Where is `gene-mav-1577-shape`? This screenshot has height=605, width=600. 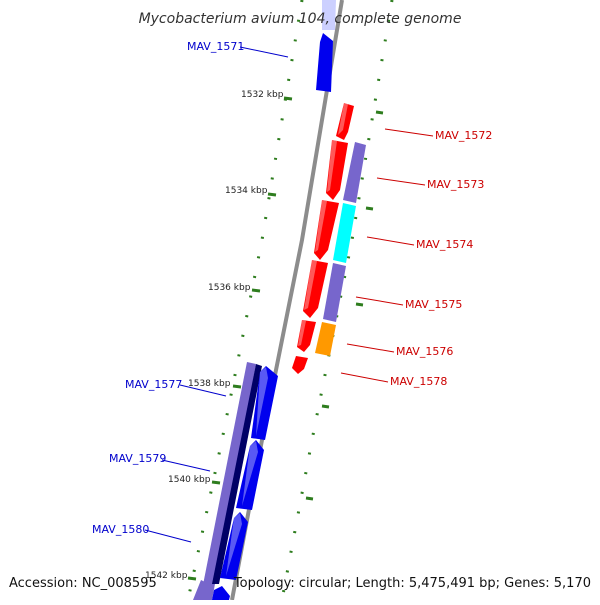 gene-mav-1577-shape is located at coordinates (228, 481).